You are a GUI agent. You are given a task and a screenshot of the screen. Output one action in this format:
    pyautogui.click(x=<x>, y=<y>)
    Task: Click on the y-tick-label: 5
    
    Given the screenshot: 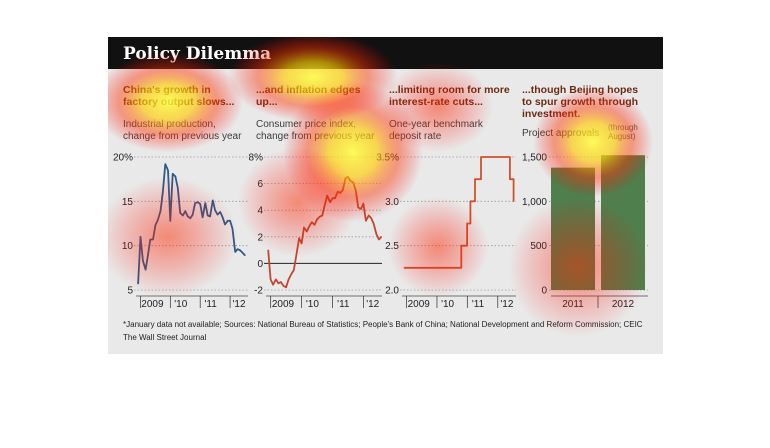 What is the action you would take?
    pyautogui.click(x=130, y=291)
    